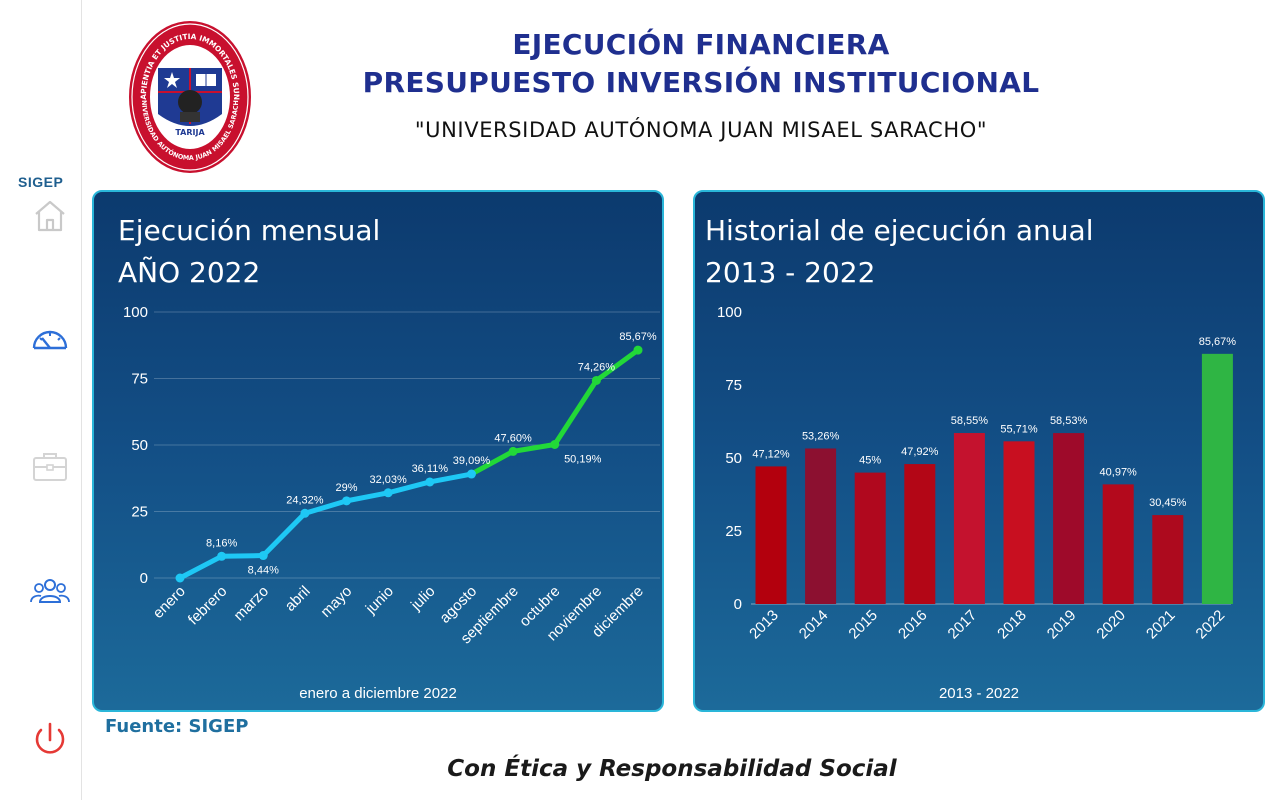 The width and height of the screenshot is (1280, 800). I want to click on x-tick-label: mayo, so click(336, 602).